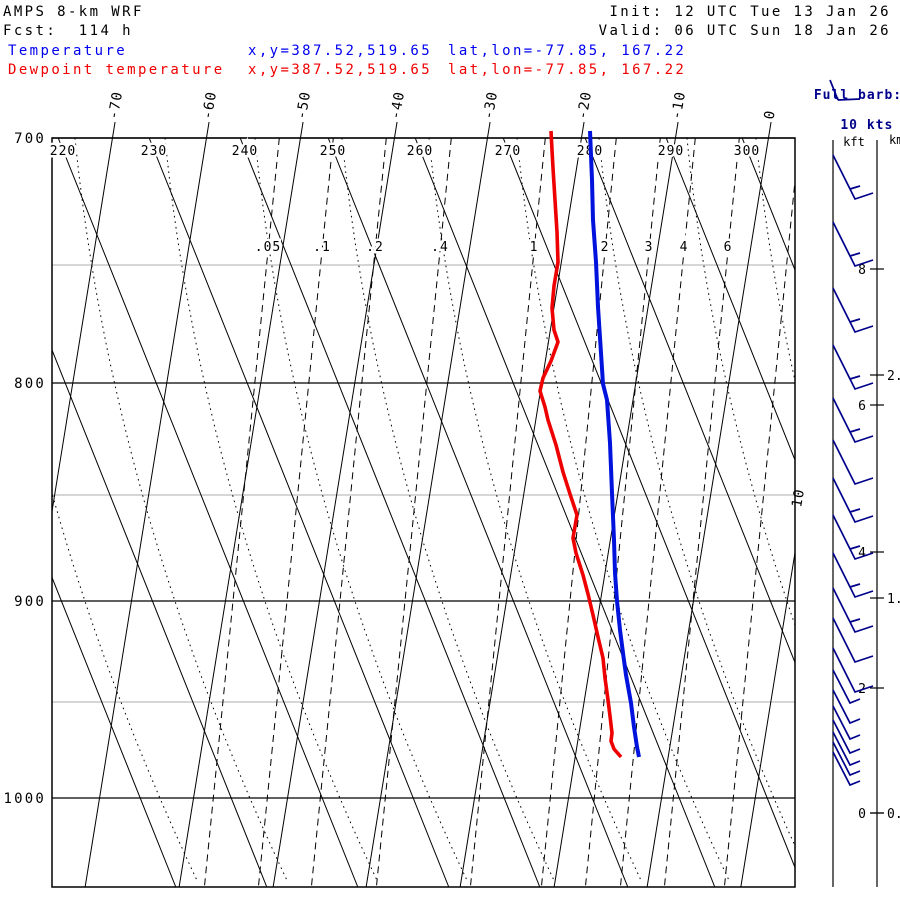  Describe the element at coordinates (493, 248) in the screenshot. I see `mixing-ratio-labels: .05 .1 .2 .4 1 2 3 4 6` at that location.